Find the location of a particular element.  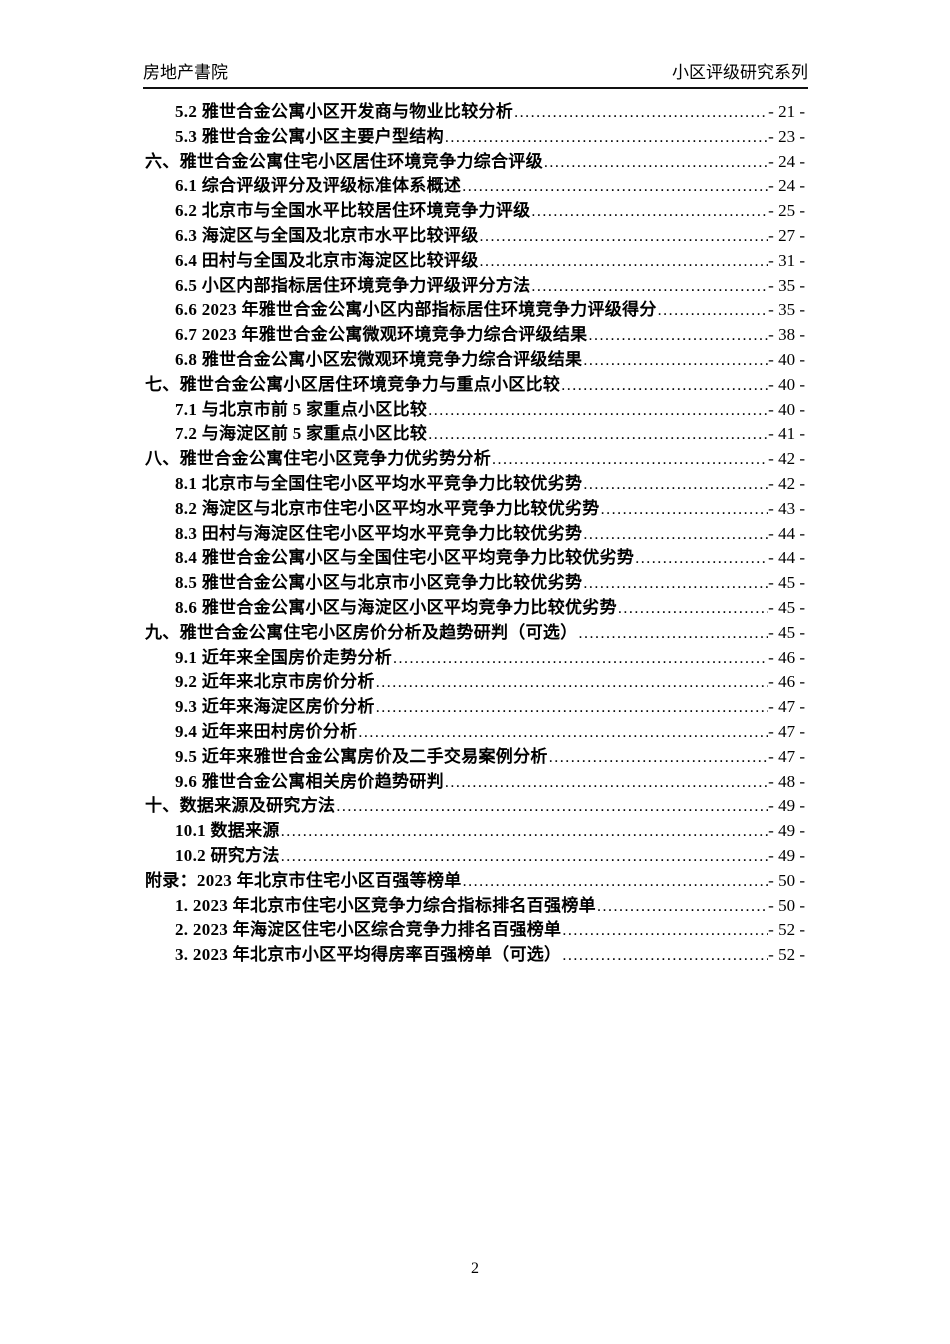

toc-entry-label: 6.7 2023 年雅世合金公寓微观环境竞争力综合评级结果 is located at coordinates (381, 335).